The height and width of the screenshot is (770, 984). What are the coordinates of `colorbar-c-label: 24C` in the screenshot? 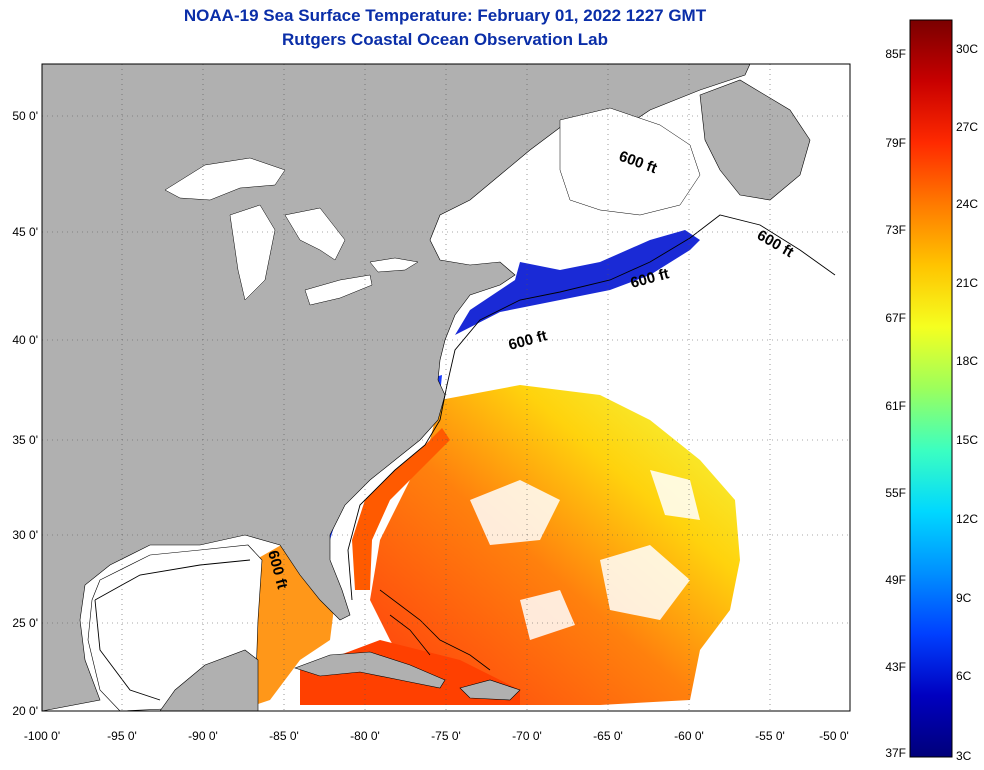 It's located at (967, 204).